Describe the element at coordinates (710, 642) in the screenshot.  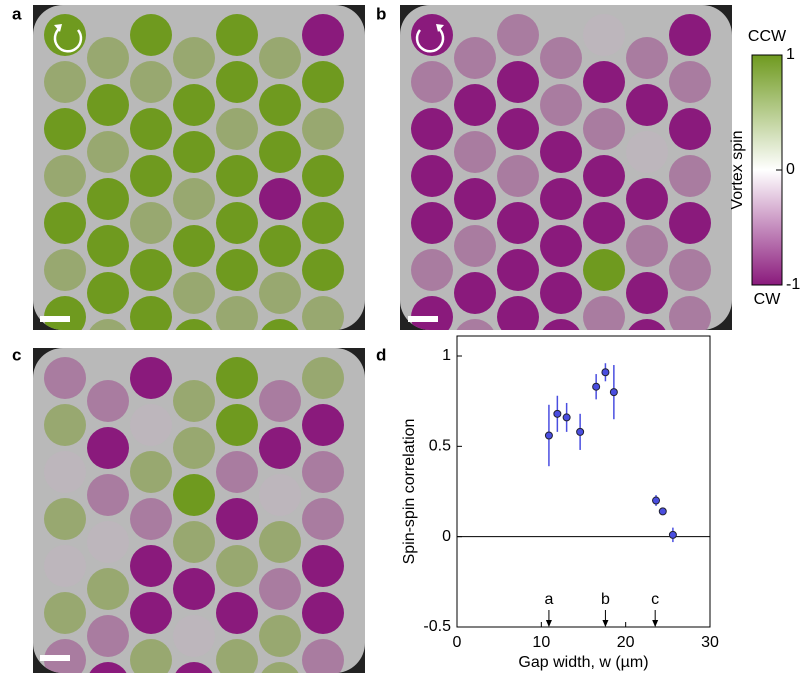
I see `x-tick-label: 30` at that location.